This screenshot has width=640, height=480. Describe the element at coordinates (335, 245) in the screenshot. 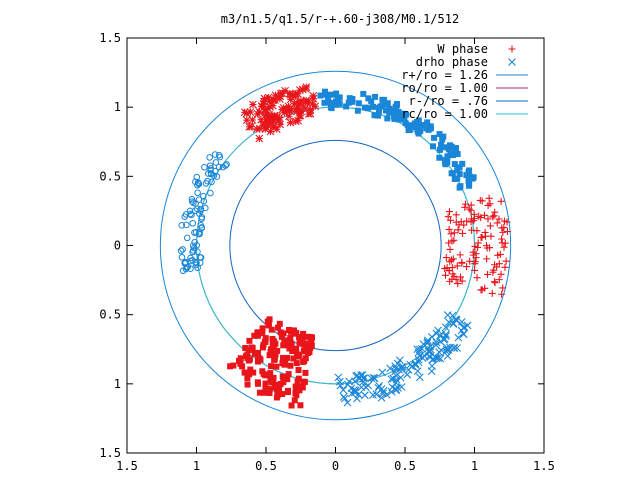

I see `circle-r-ro` at that location.